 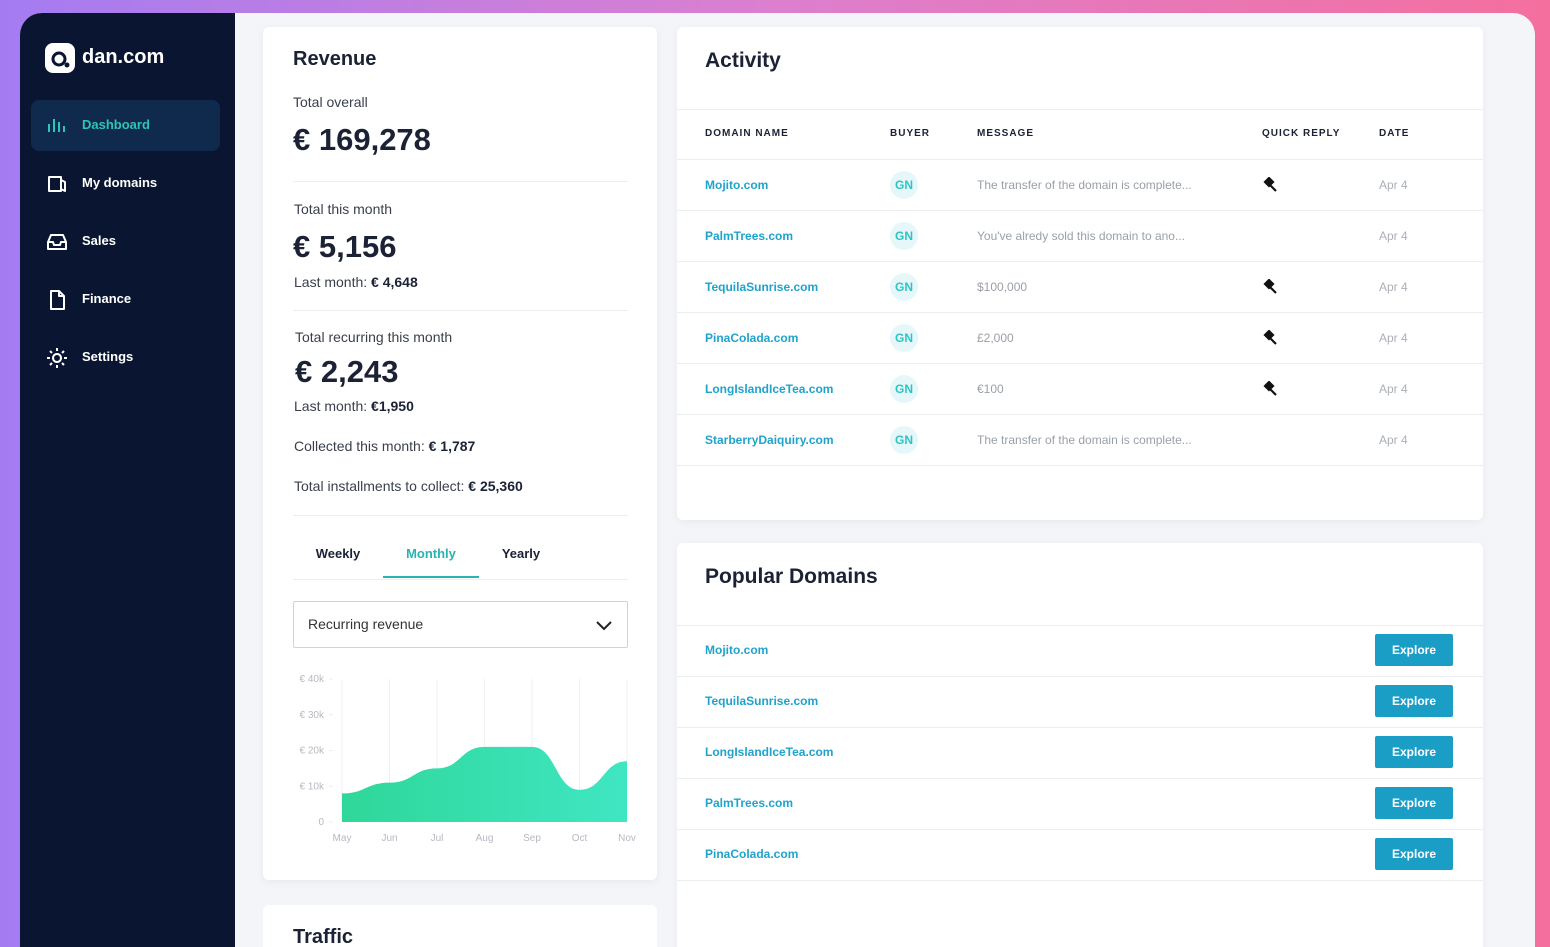 I want to click on nav-label: Finance, so click(x=107, y=298).